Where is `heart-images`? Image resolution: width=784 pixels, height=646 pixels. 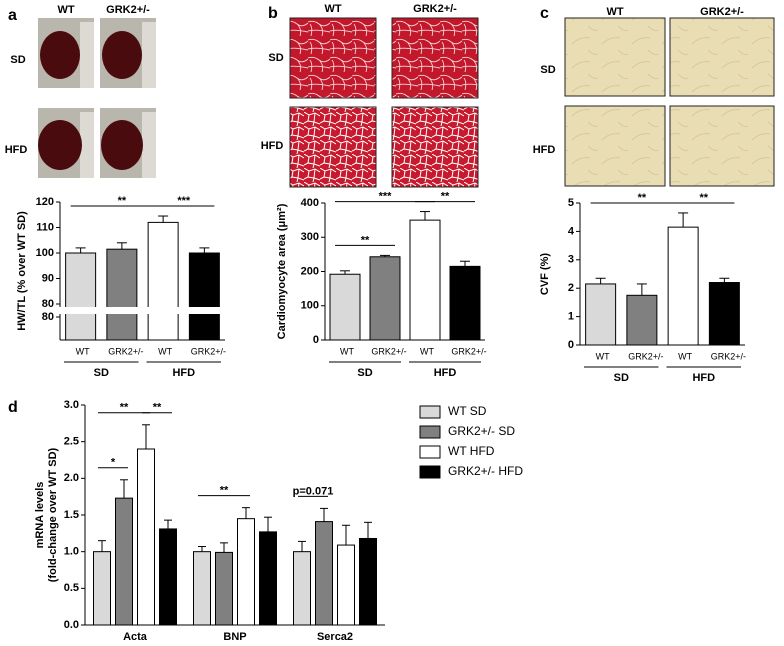
heart-images is located at coordinates (97, 98).